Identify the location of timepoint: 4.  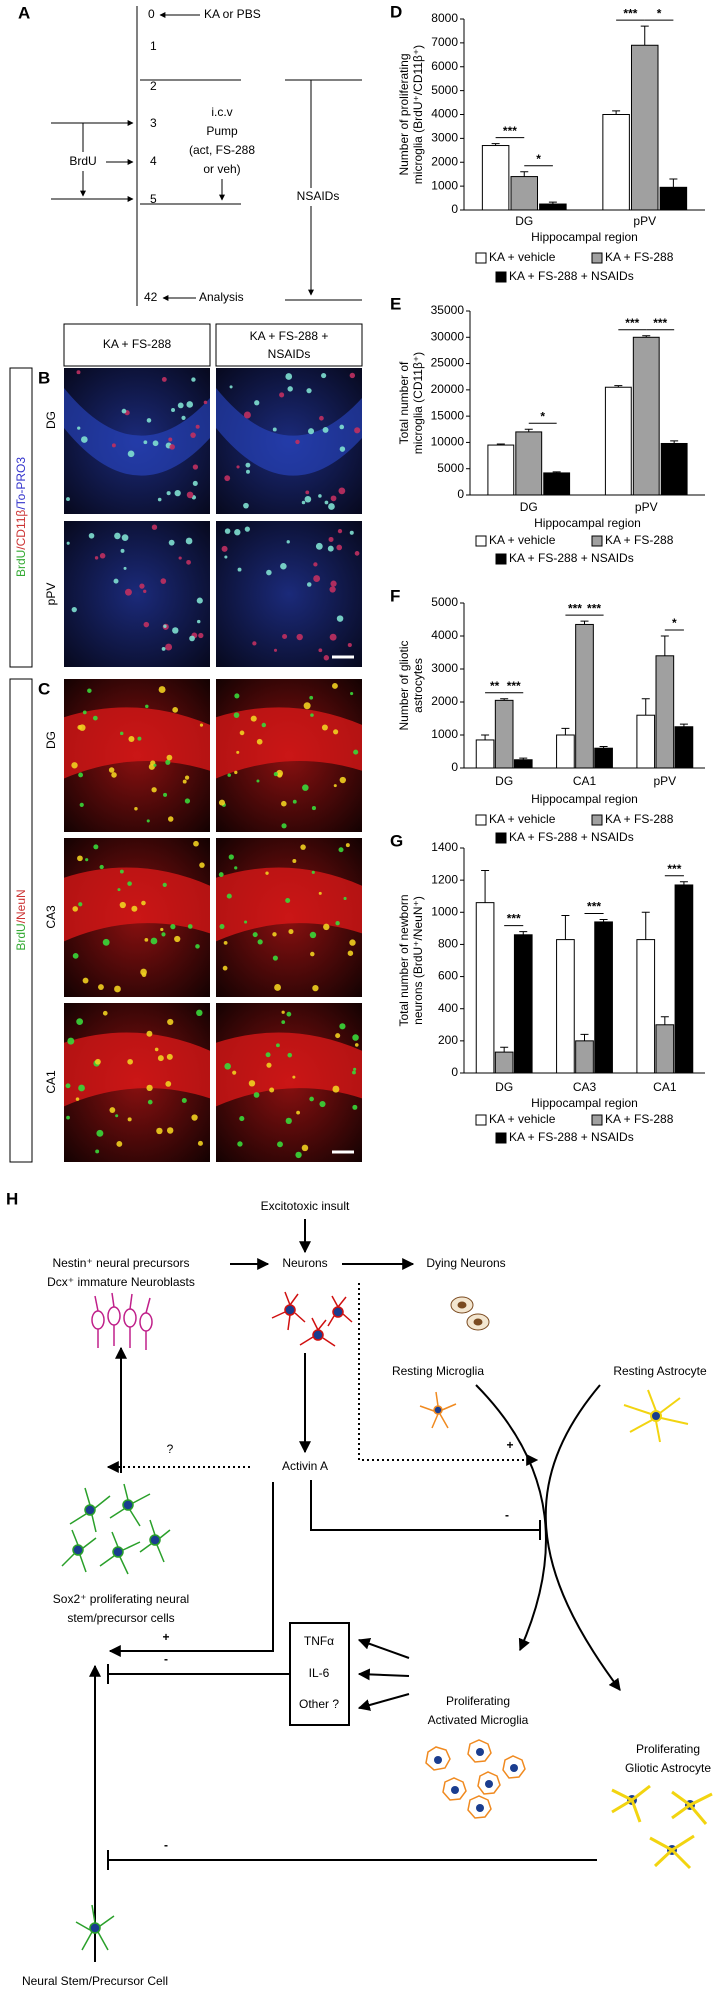
(153, 161).